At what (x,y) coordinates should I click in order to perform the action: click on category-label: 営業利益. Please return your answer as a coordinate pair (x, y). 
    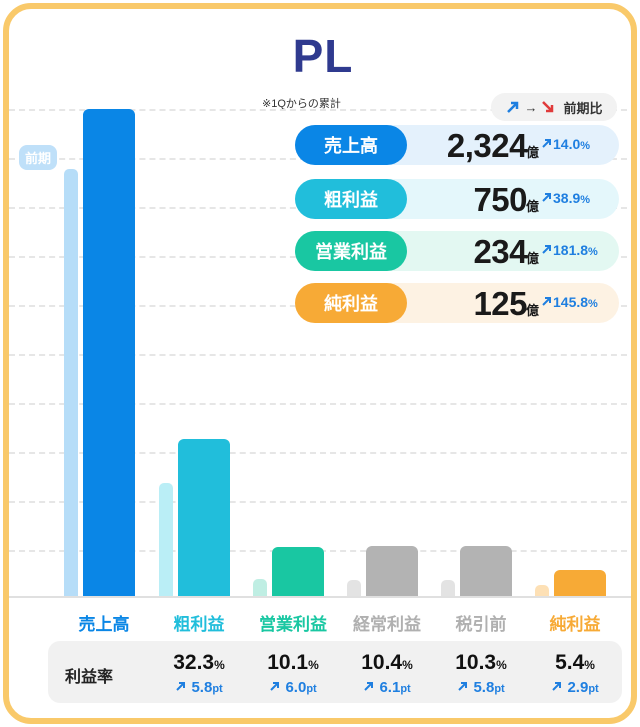
    Looking at the image, I should click on (293, 624).